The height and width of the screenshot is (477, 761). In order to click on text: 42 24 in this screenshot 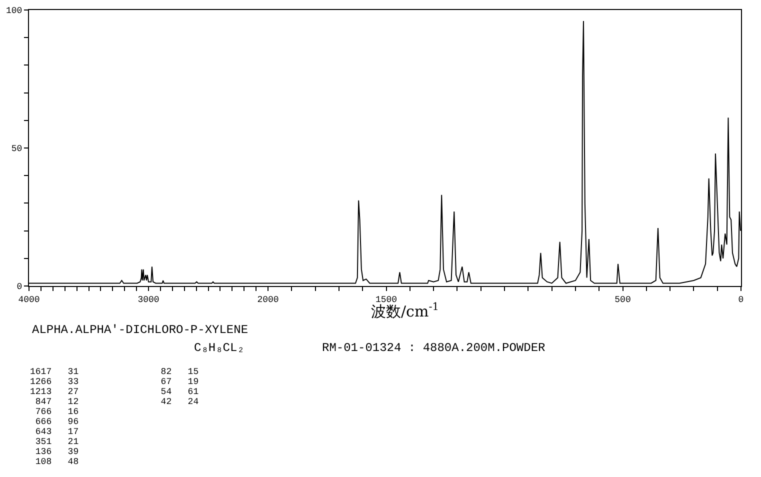, I will do `click(174, 402)`.